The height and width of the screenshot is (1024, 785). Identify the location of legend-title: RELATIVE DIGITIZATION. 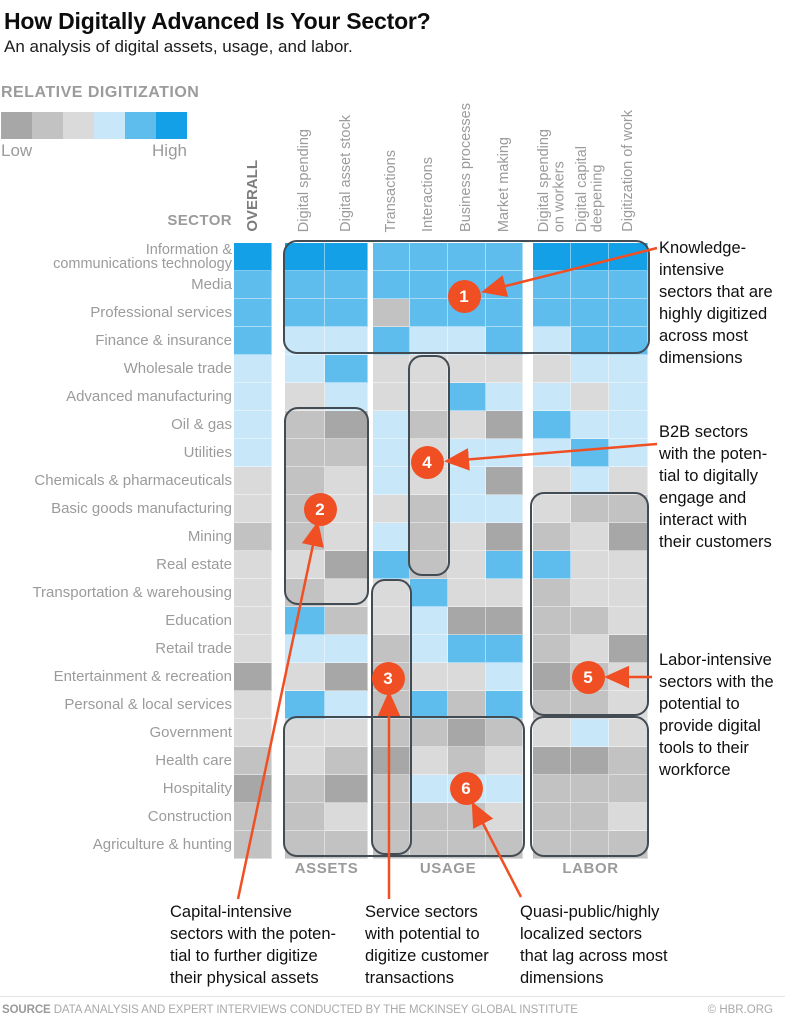
(100, 92).